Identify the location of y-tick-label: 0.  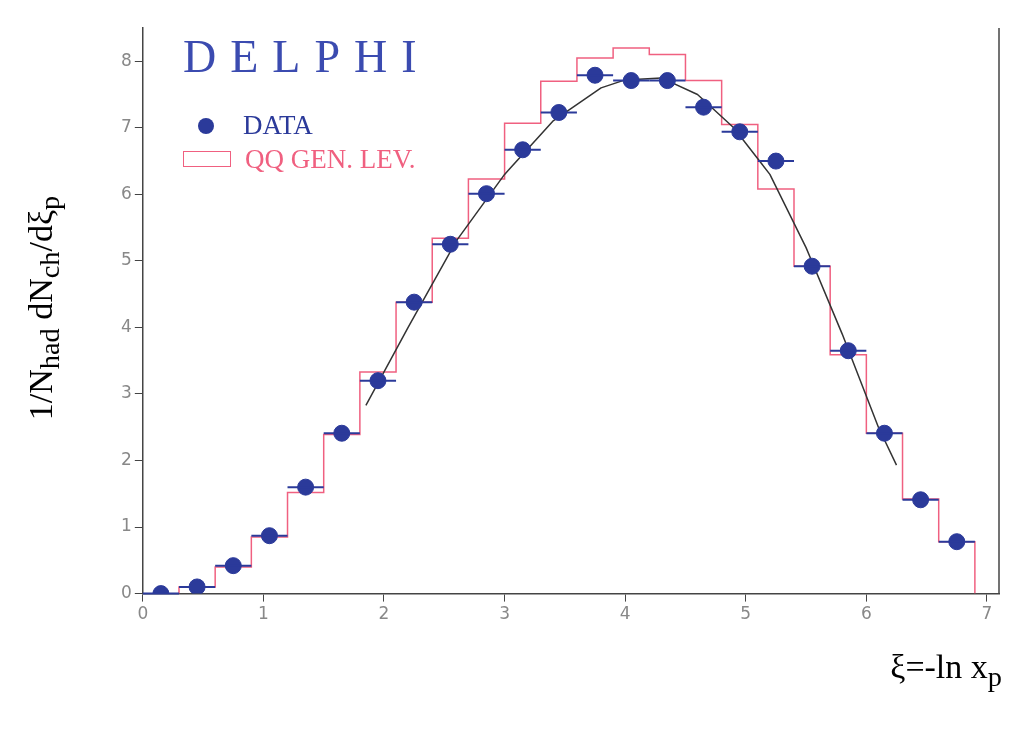
(126, 592).